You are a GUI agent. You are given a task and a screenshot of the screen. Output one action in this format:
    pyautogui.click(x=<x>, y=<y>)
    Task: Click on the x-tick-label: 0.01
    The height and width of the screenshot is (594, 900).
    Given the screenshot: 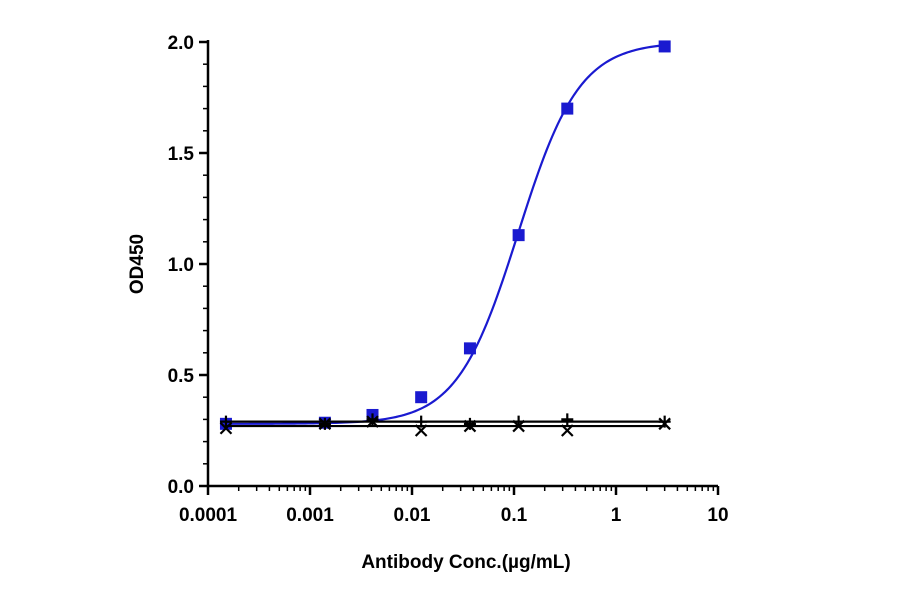 What is the action you would take?
    pyautogui.click(x=412, y=515)
    